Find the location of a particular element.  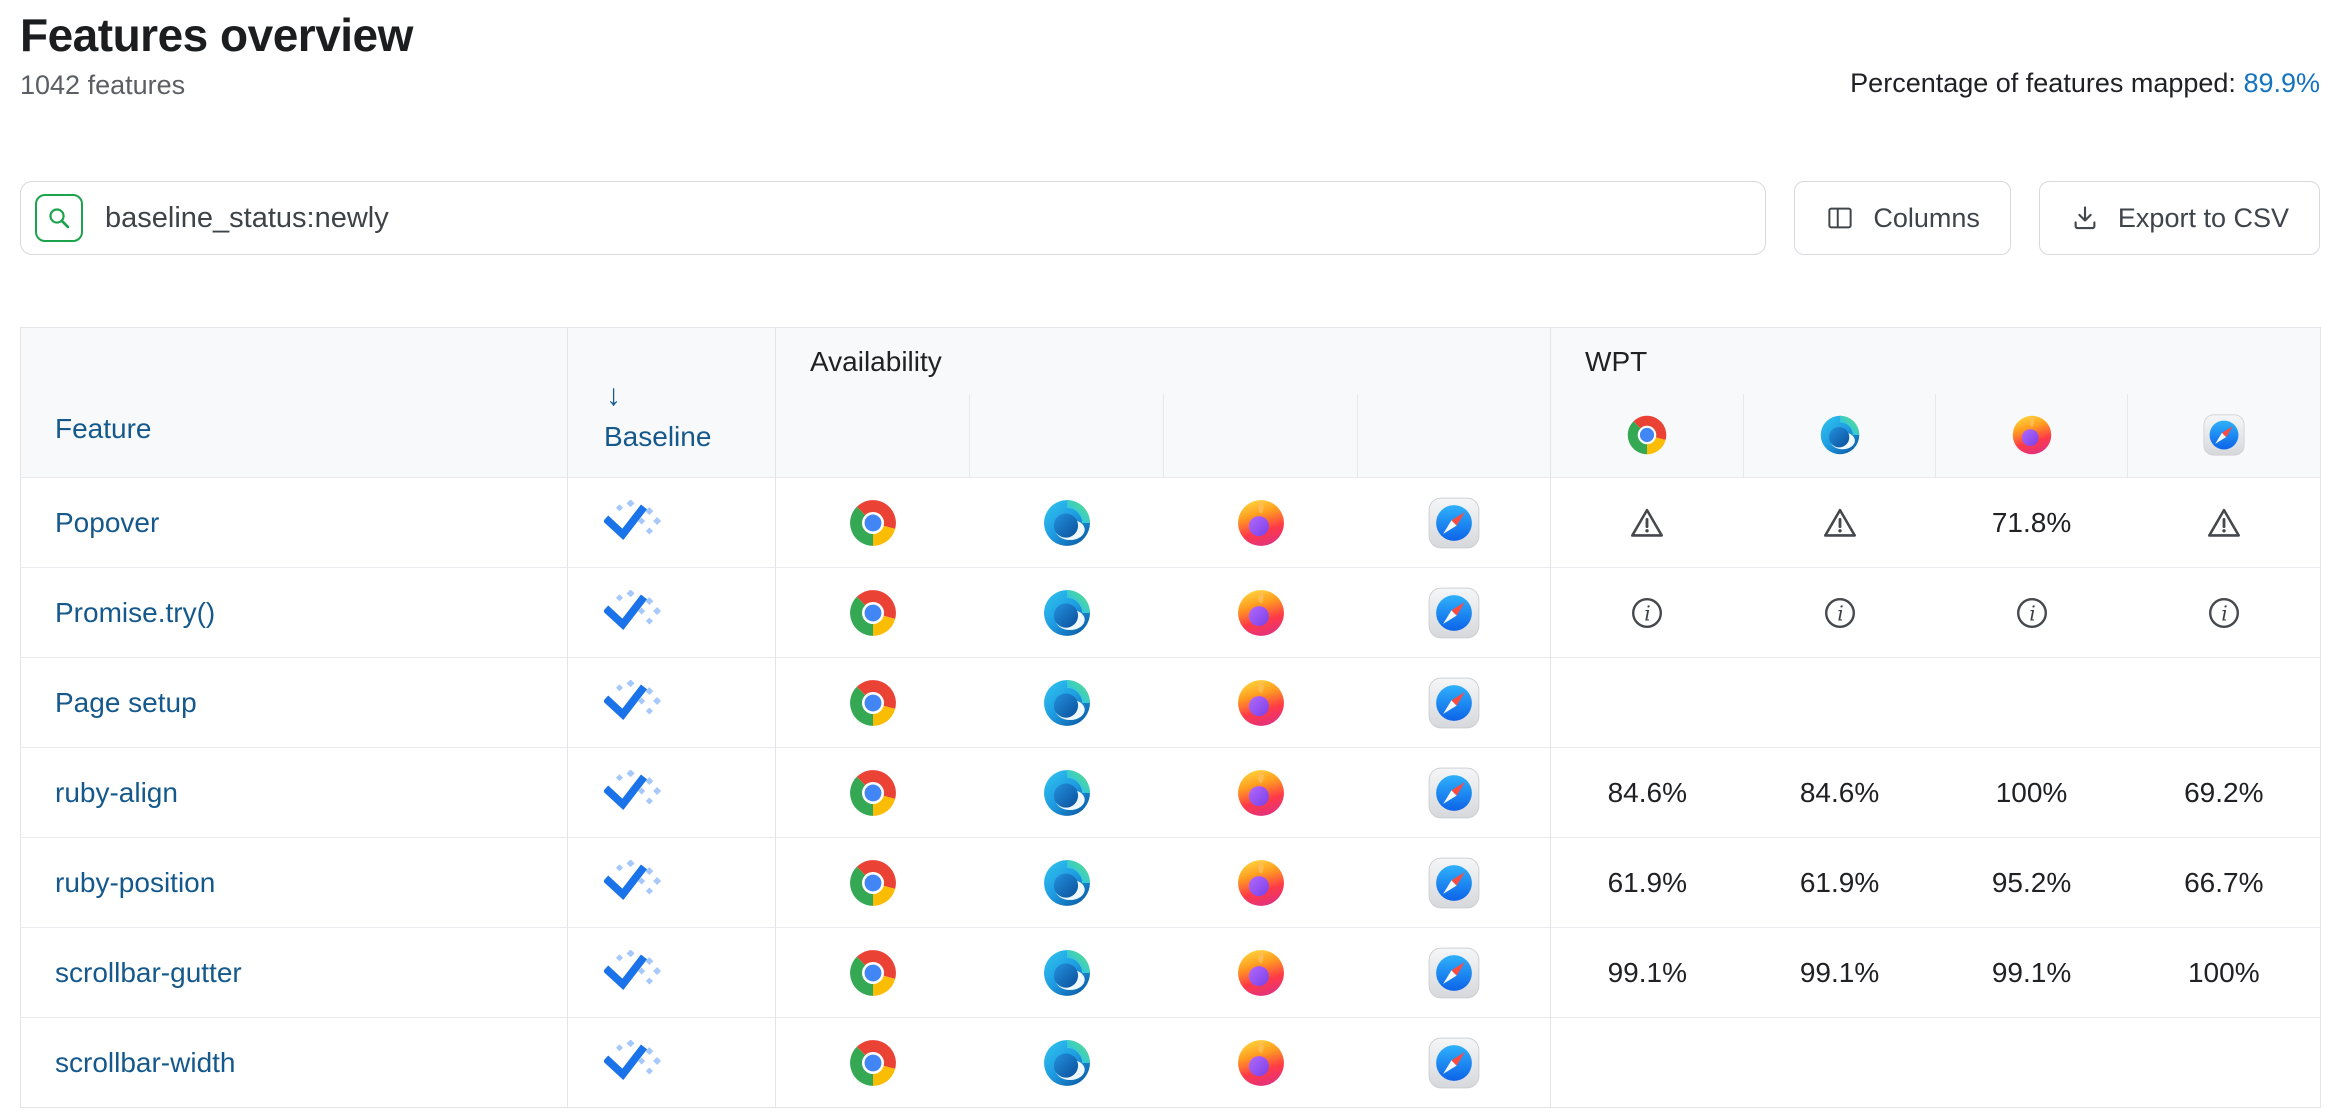

feature-link: Promise.try() is located at coordinates (135, 612).